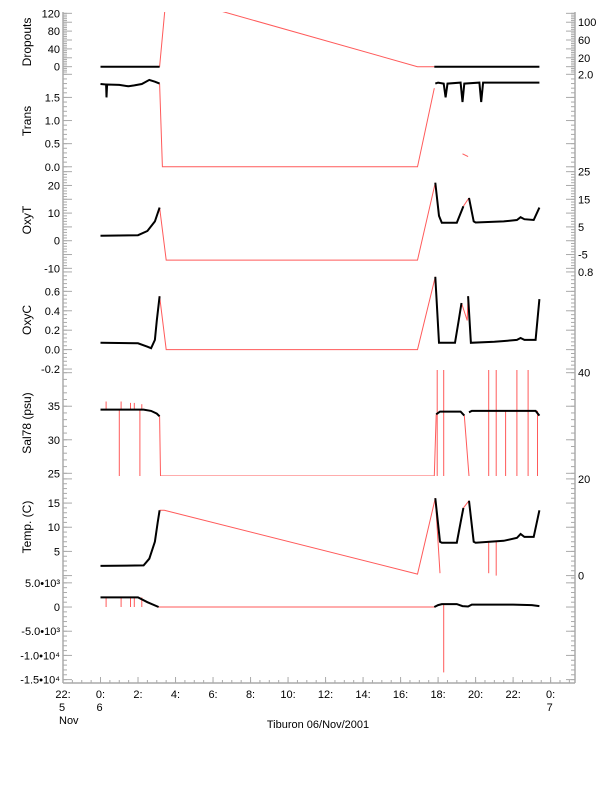 The height and width of the screenshot is (790, 612). I want to click on x-tick-label: 4:, so click(175, 695).